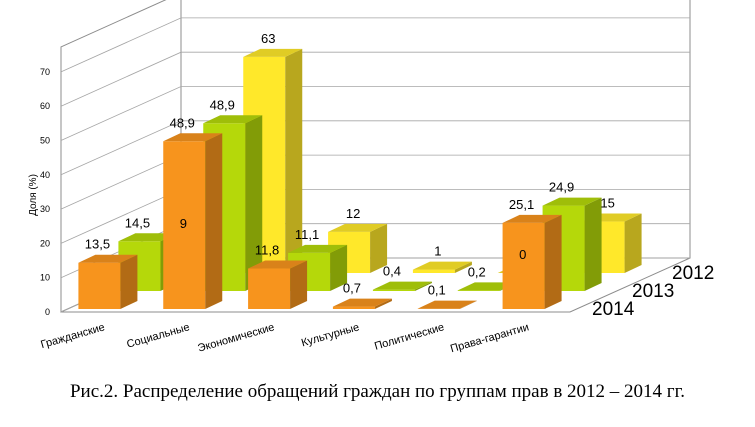 This screenshot has width=755, height=427. What do you see at coordinates (45, 141) in the screenshot?
I see `y-tick-label: 50` at bounding box center [45, 141].